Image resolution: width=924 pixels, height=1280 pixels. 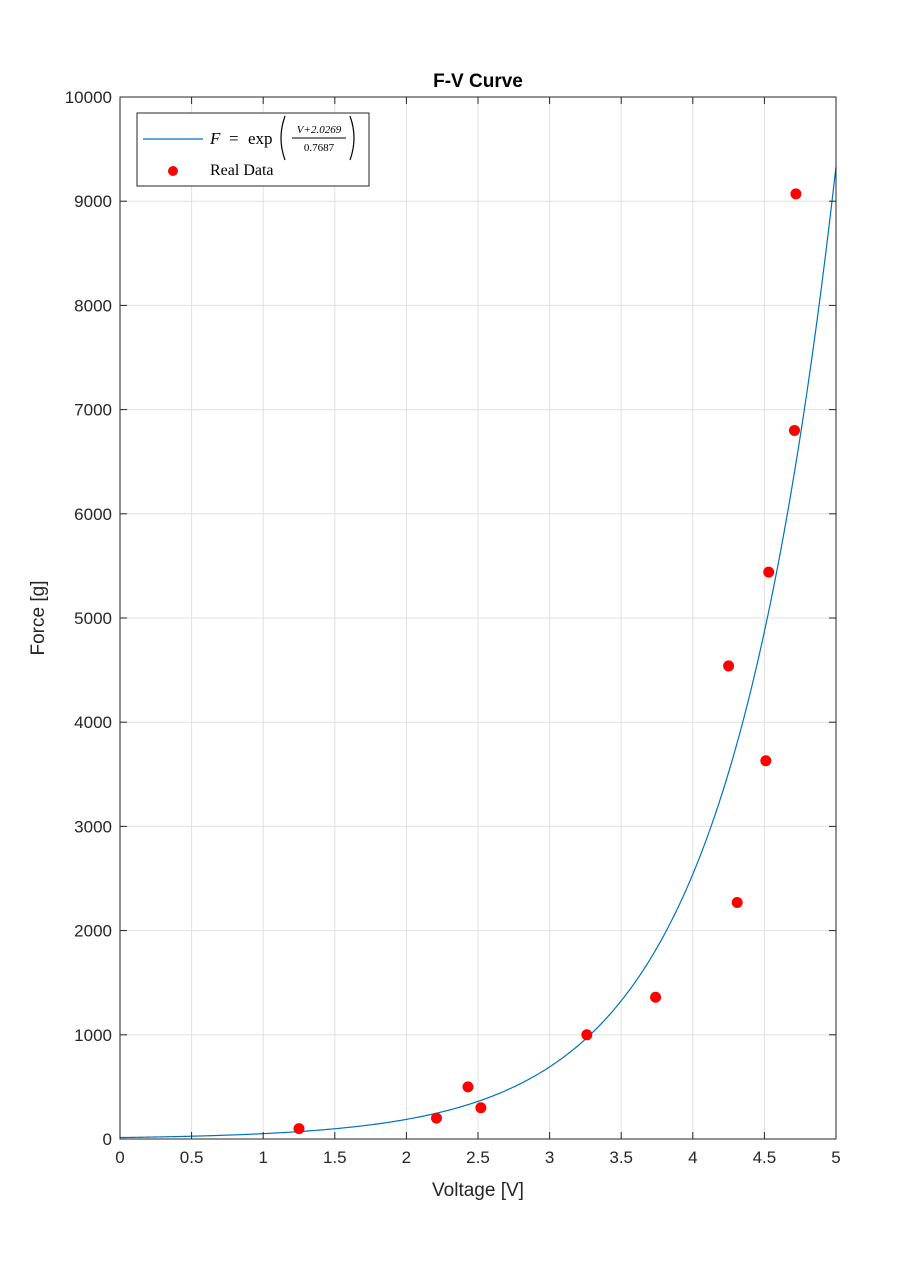 What do you see at coordinates (253, 149) in the screenshot?
I see `legend: F = exp V+2.0269 0.7687 Real Data` at bounding box center [253, 149].